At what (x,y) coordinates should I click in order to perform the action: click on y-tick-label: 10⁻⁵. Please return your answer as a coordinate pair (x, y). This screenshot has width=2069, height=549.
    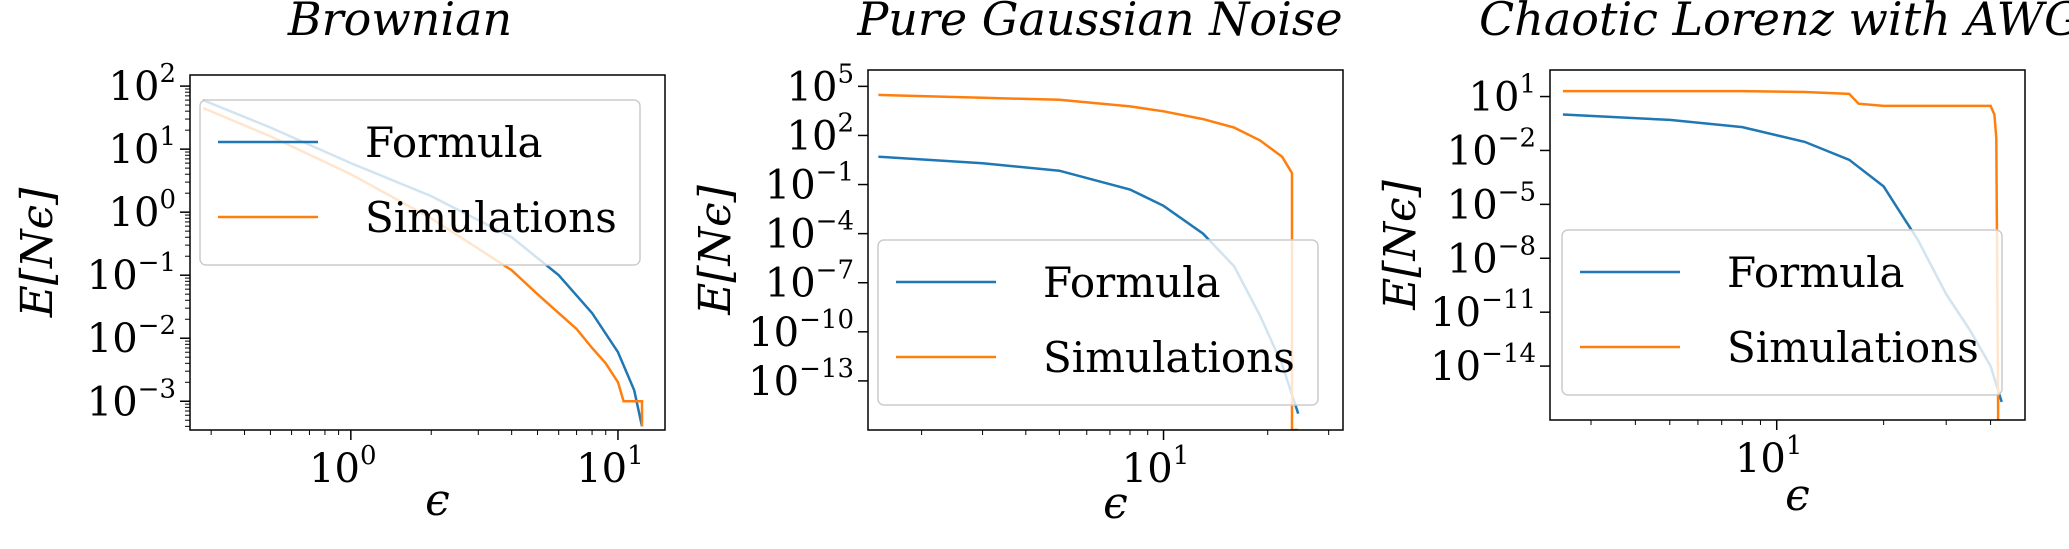
    Looking at the image, I should click on (1491, 202).